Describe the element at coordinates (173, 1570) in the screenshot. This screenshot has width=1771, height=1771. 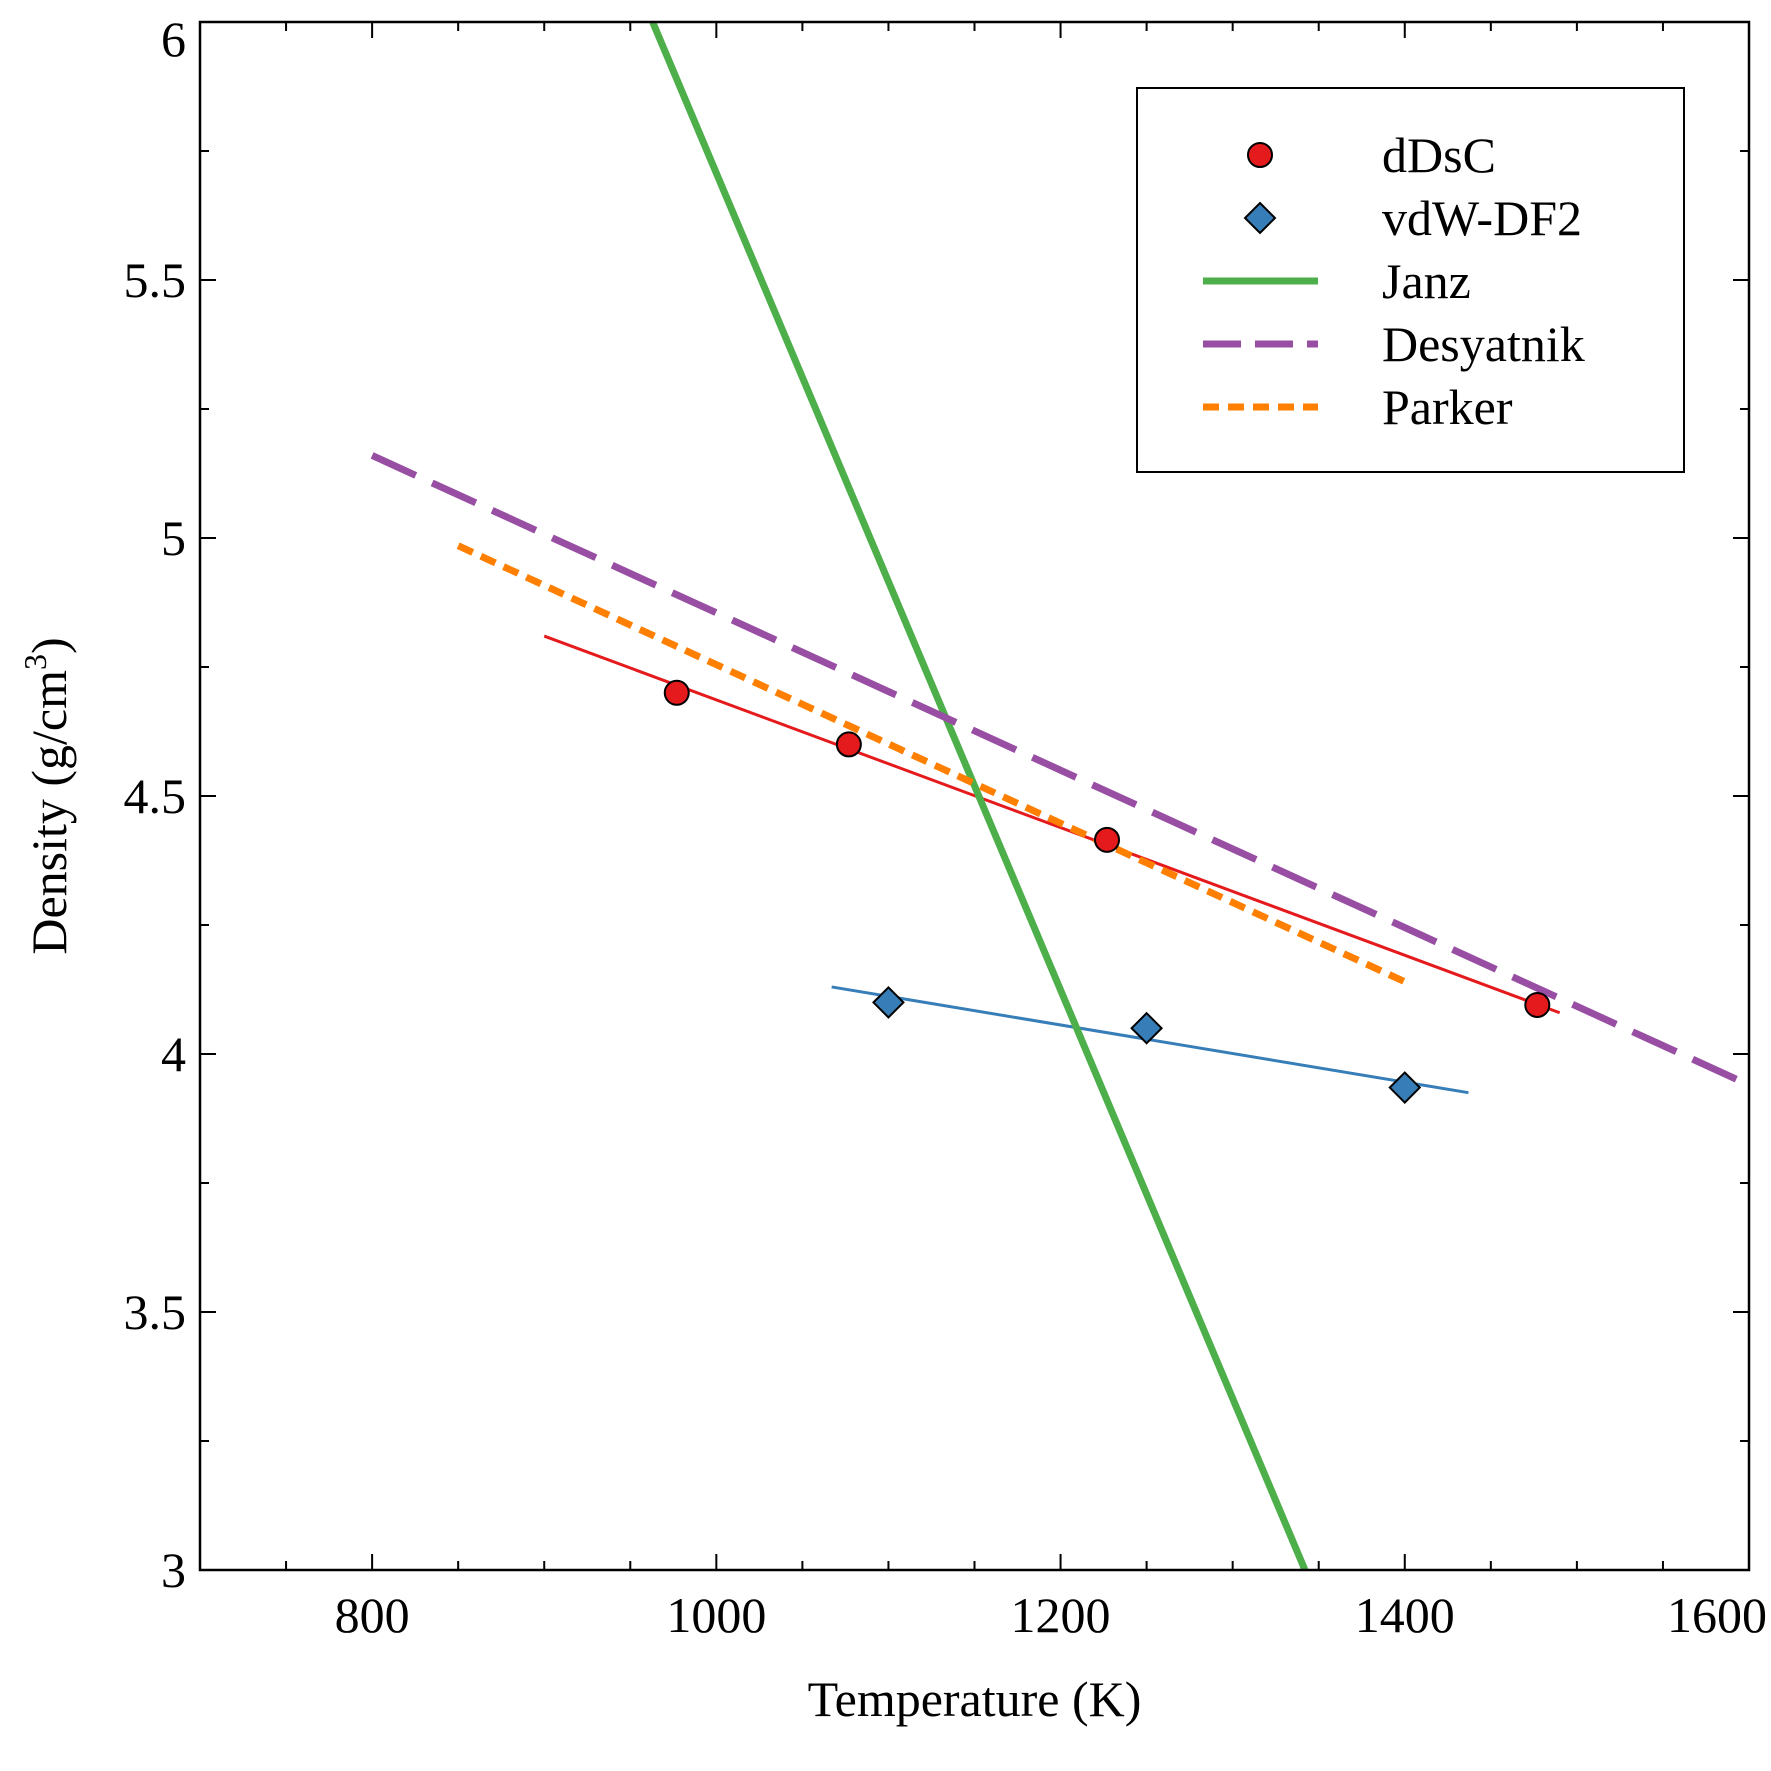
I see `y-tick-label: 3` at that location.